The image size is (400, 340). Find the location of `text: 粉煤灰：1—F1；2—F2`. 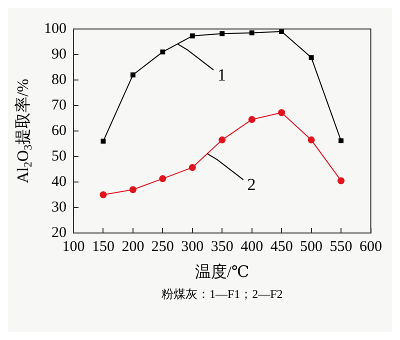

text: 粉煤灰：1—F1；2—F2 is located at coordinates (222, 294).